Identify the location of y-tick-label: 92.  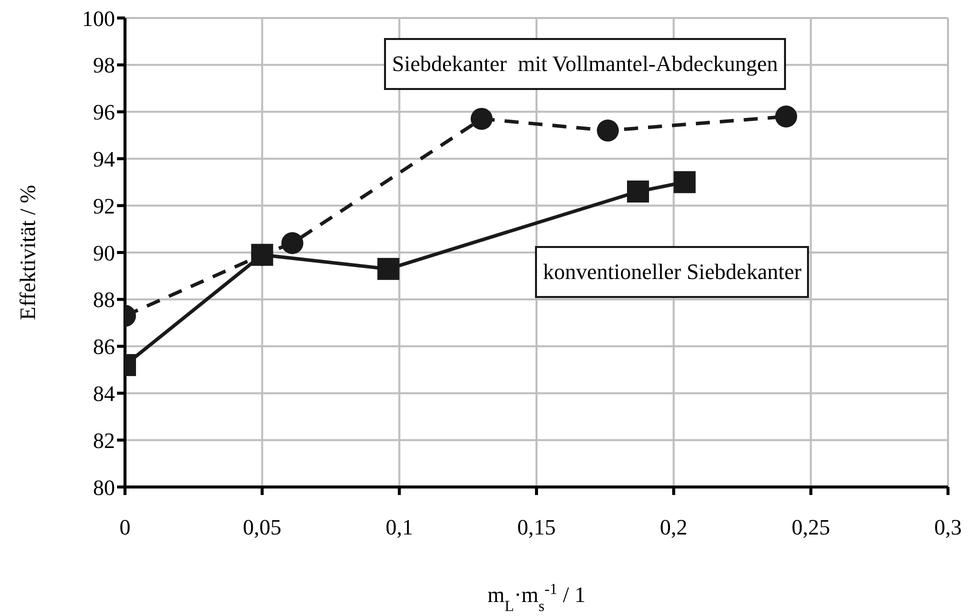
(104, 205).